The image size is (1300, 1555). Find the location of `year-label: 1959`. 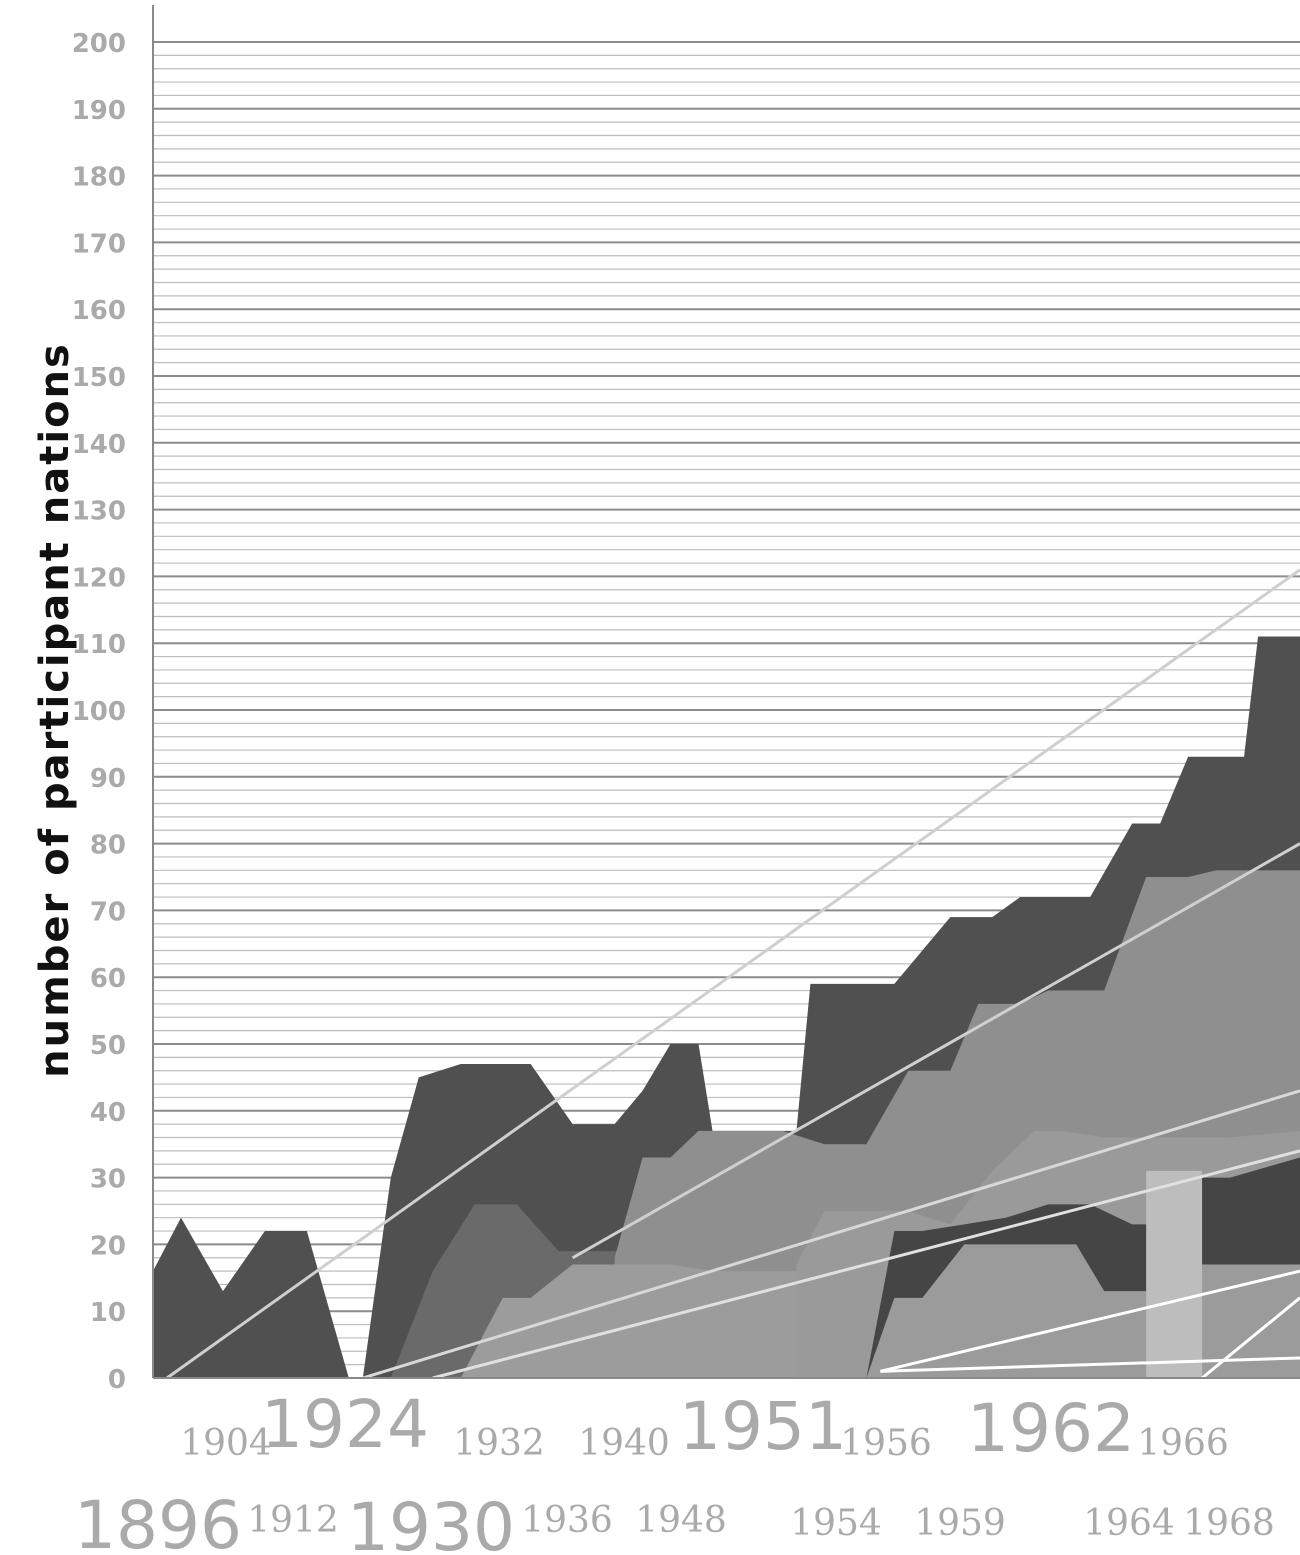

year-label: 1959 is located at coordinates (960, 1523).